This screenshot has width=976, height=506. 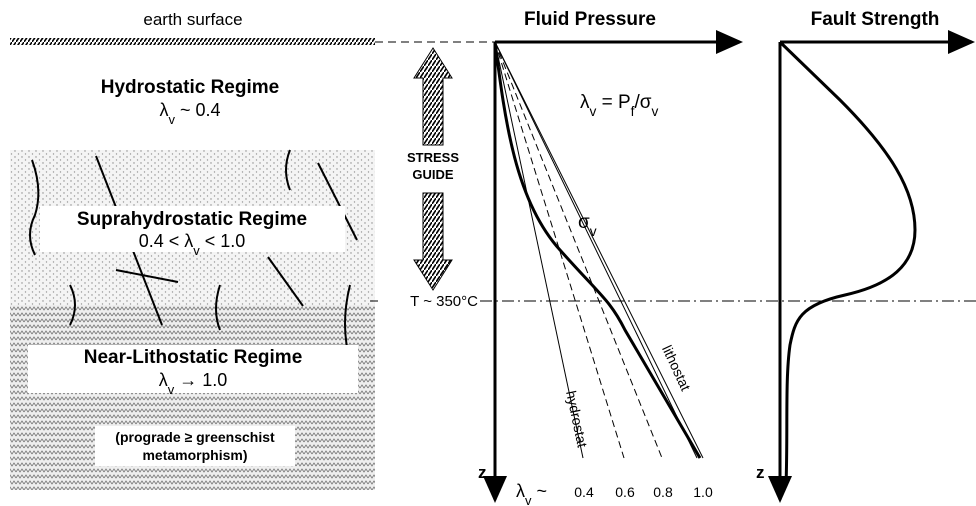 What do you see at coordinates (433, 174) in the screenshot?
I see `stress-guide: GUIDE` at bounding box center [433, 174].